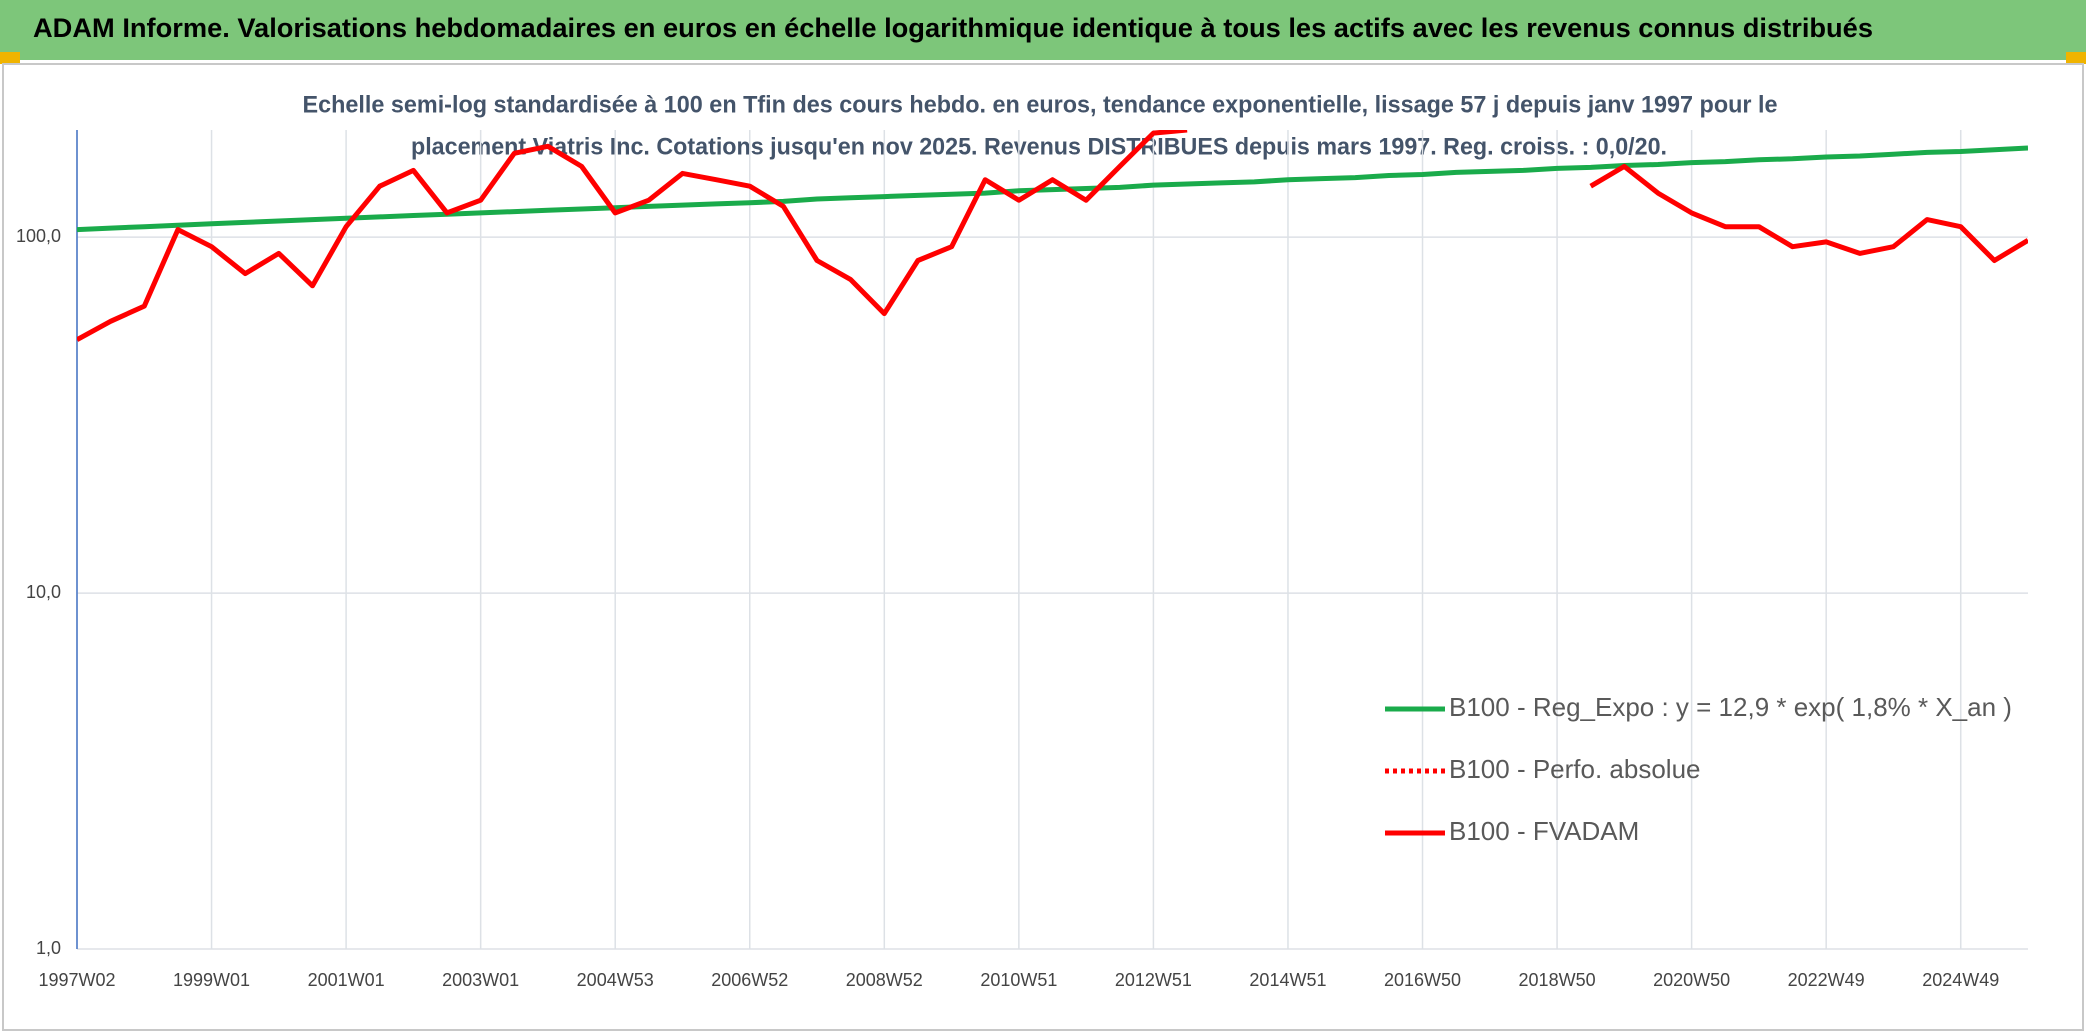 The image size is (2086, 1033). What do you see at coordinates (43, 592) in the screenshot?
I see `y-tick-label: 10,0` at bounding box center [43, 592].